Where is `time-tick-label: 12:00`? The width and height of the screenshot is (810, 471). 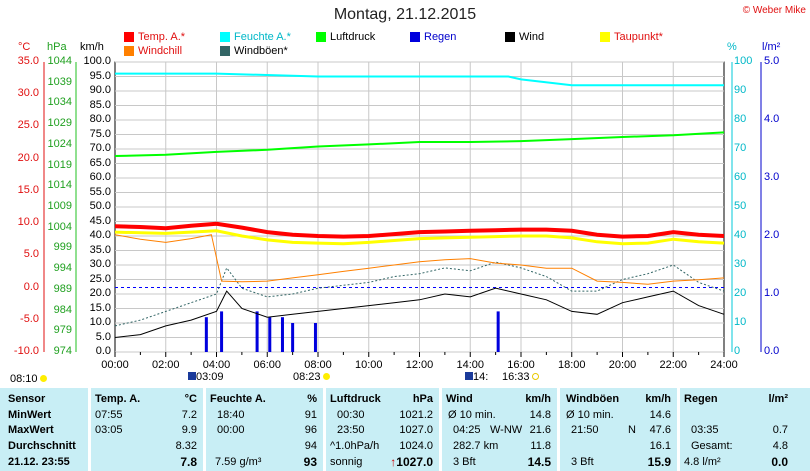
time-tick-label: 12:00 is located at coordinates (419, 365).